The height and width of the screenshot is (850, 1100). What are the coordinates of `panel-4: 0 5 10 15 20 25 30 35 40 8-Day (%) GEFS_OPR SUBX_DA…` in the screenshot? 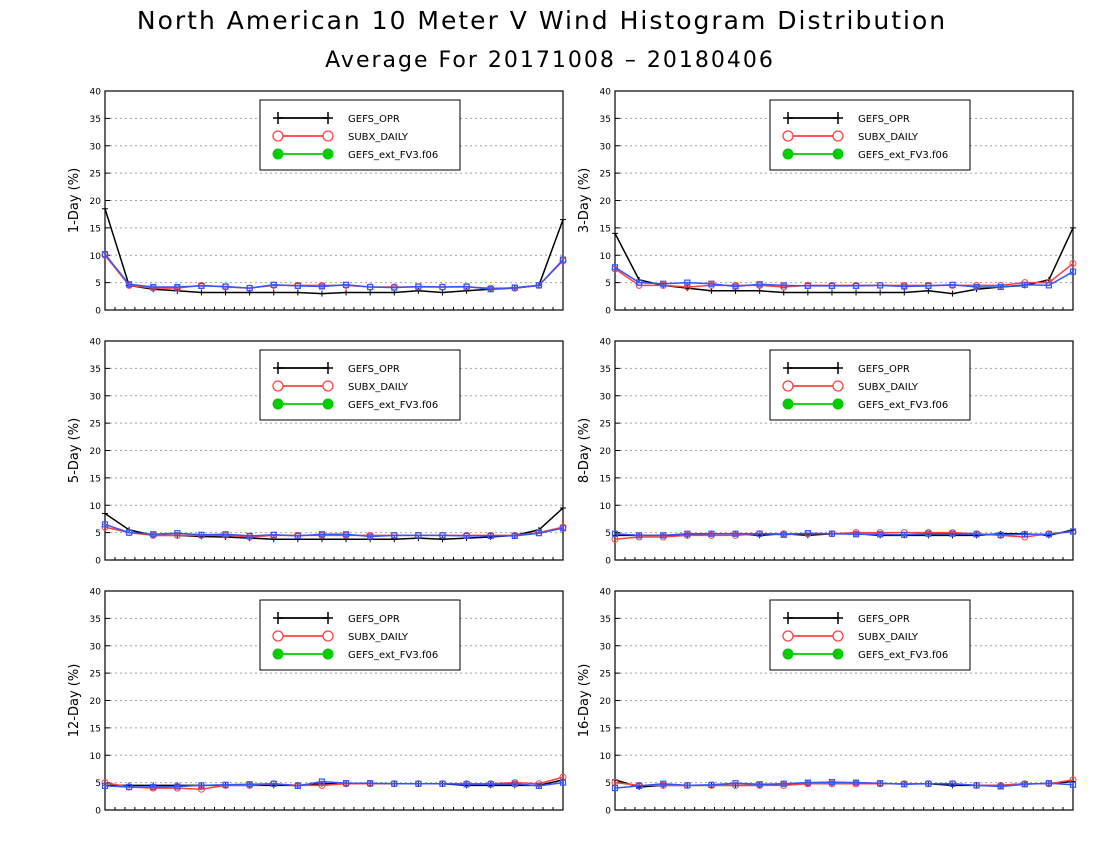 It's located at (827, 452).